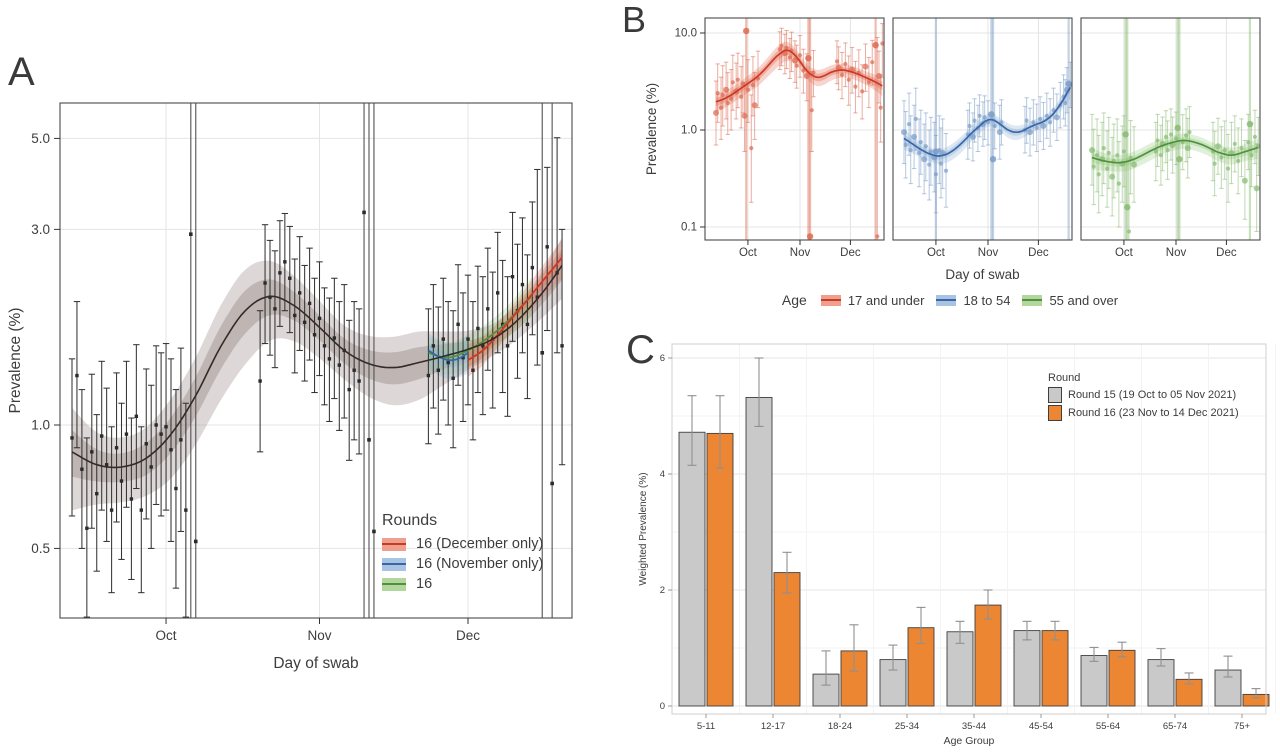 The image size is (1280, 754). What do you see at coordinates (410, 520) in the screenshot?
I see `rounds-legend-title: Rounds` at bounding box center [410, 520].